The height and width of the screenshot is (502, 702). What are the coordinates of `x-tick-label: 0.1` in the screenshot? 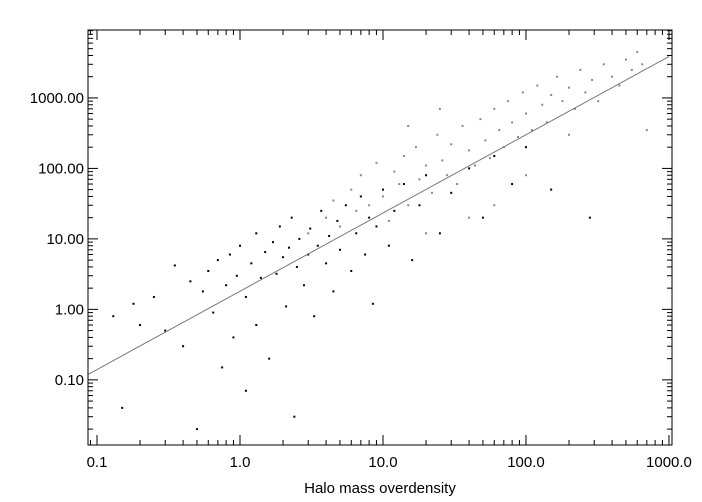 It's located at (97, 462).